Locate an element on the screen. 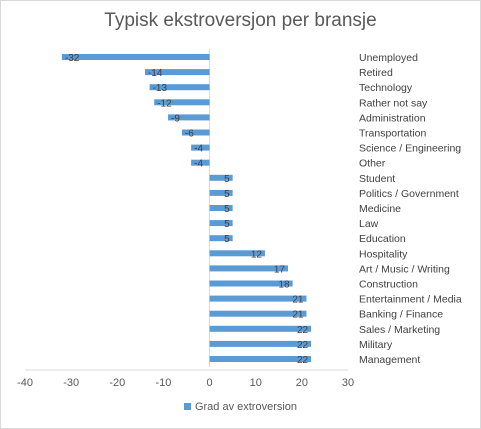 Image resolution: width=481 pixels, height=429 pixels. category-label: Administration is located at coordinates (392, 118).